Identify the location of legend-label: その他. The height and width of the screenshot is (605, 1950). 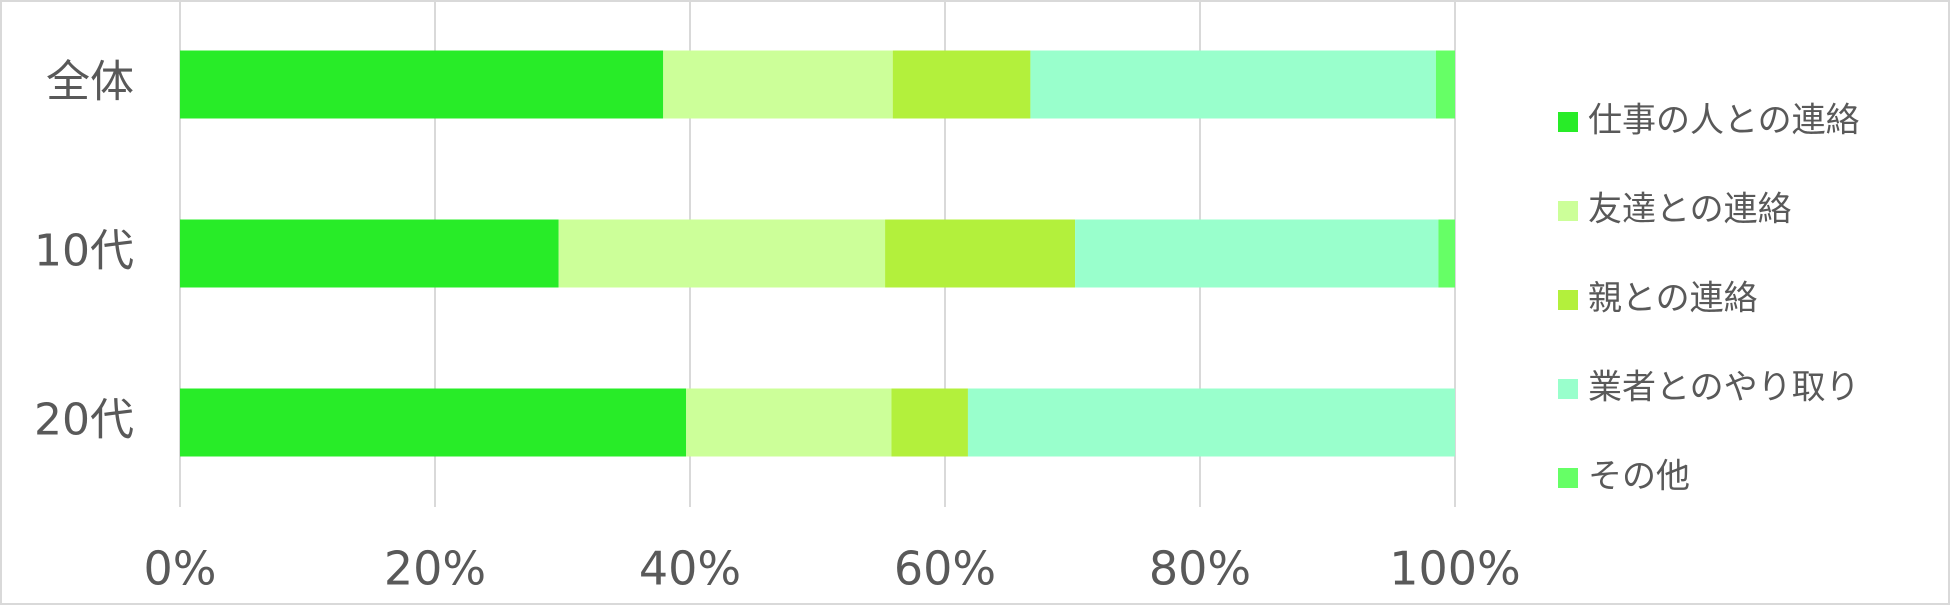
(1639, 477).